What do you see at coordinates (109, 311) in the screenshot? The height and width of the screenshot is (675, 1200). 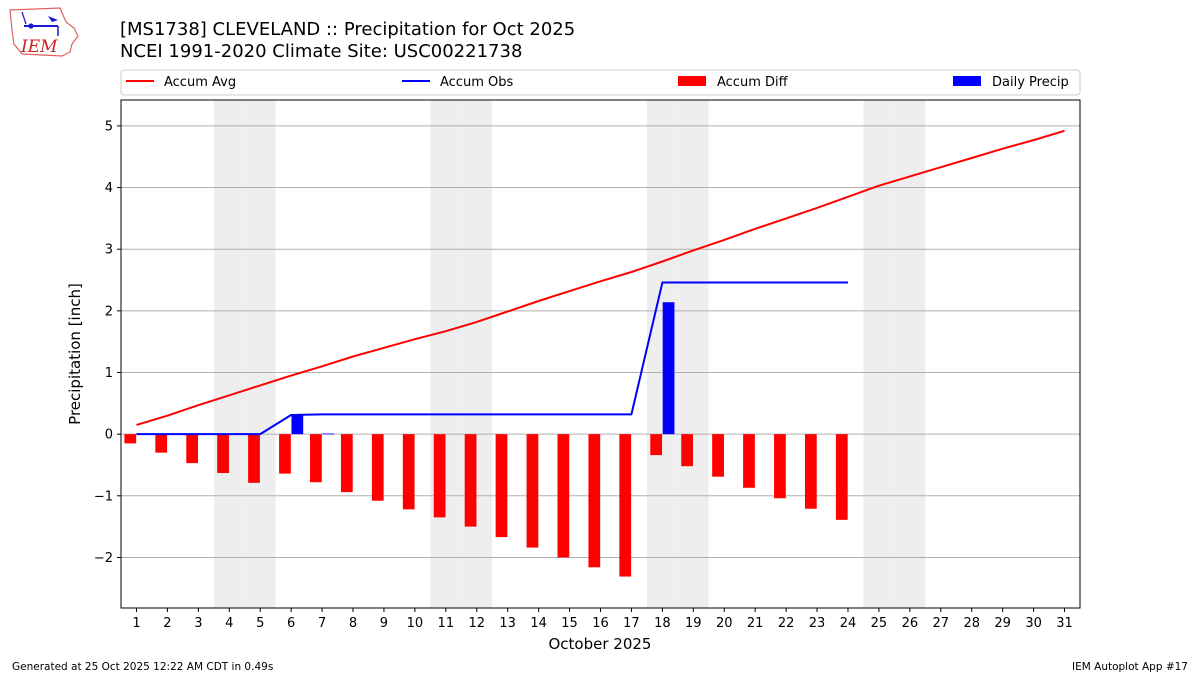 I see `y-tick-label: 2` at bounding box center [109, 311].